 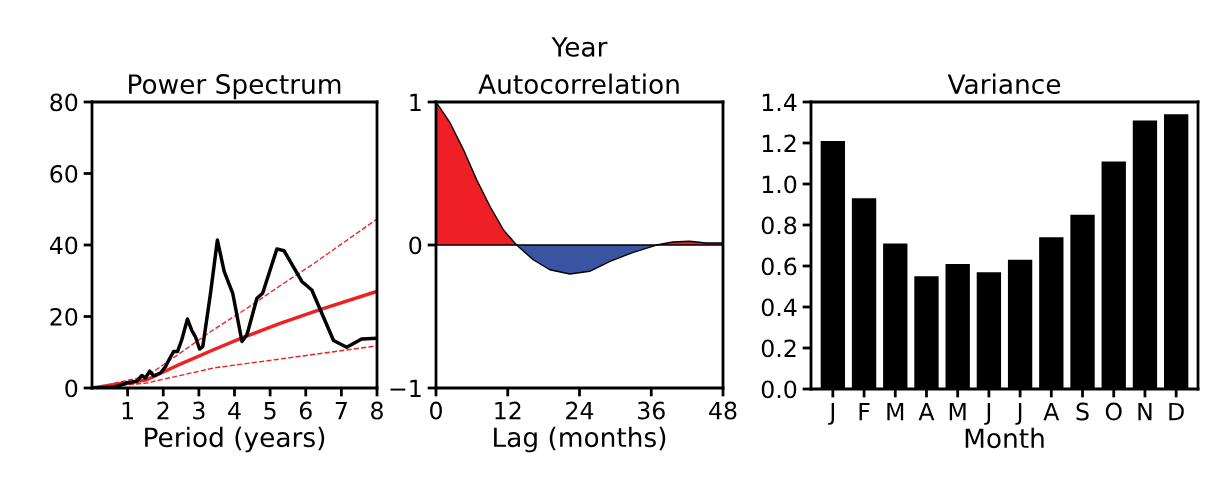 I want to click on x-axis-title: Period (years), so click(x=235, y=439).